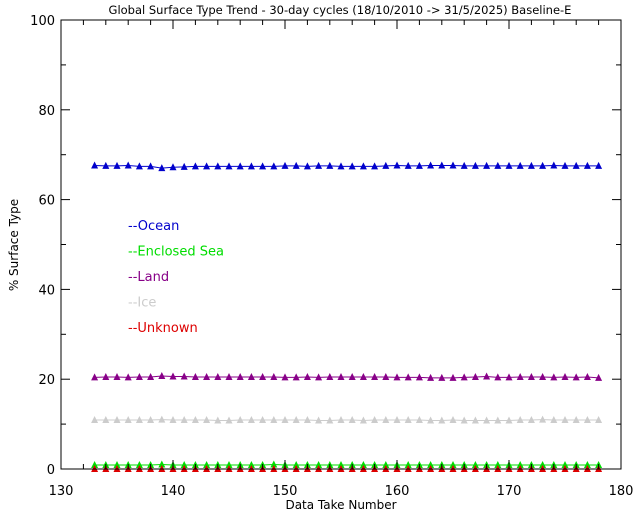 The width and height of the screenshot is (640, 512). I want to click on legend-item-1: --Enclosed Sea, so click(176, 252).